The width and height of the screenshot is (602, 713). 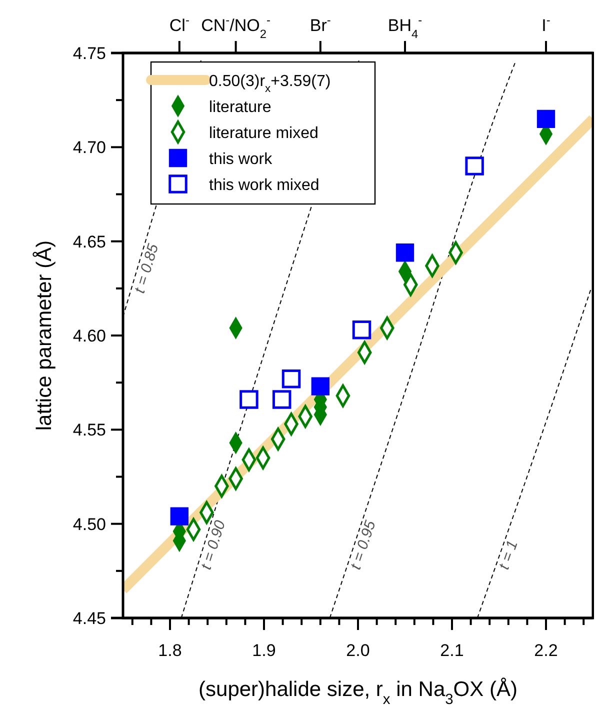 What do you see at coordinates (263, 133) in the screenshot?
I see `legend-label: literature mixed` at bounding box center [263, 133].